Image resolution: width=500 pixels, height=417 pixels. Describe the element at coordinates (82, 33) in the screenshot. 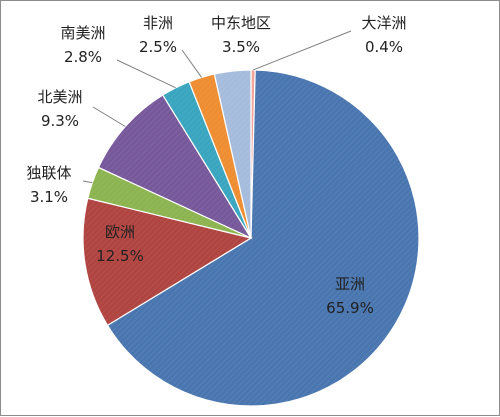

I see `slice-category-label: 南美洲` at that location.